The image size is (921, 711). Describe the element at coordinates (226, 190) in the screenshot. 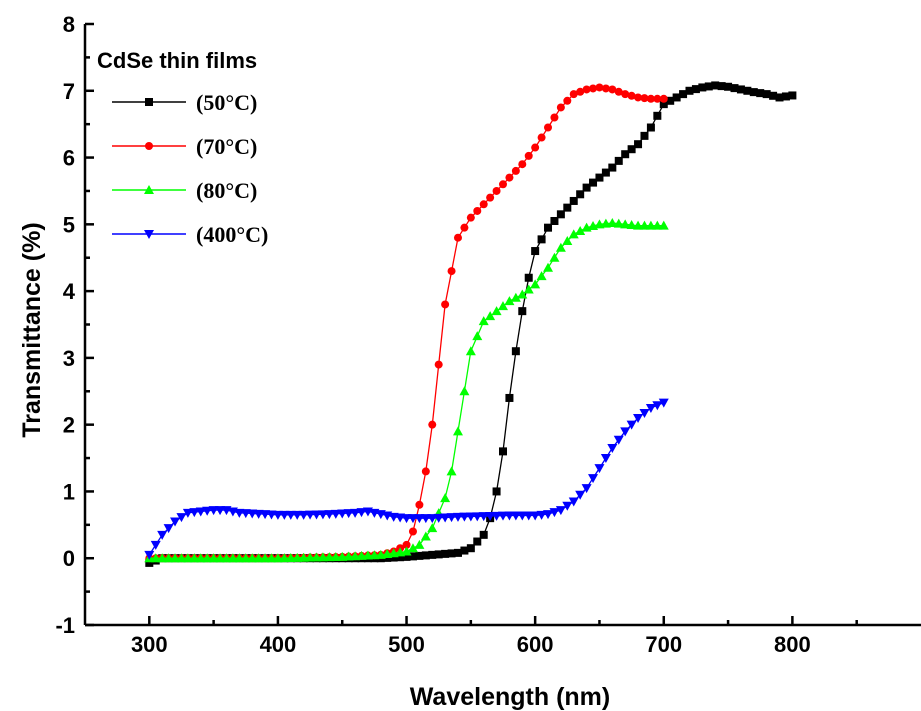

I see `legend-label: (80°C)` at that location.